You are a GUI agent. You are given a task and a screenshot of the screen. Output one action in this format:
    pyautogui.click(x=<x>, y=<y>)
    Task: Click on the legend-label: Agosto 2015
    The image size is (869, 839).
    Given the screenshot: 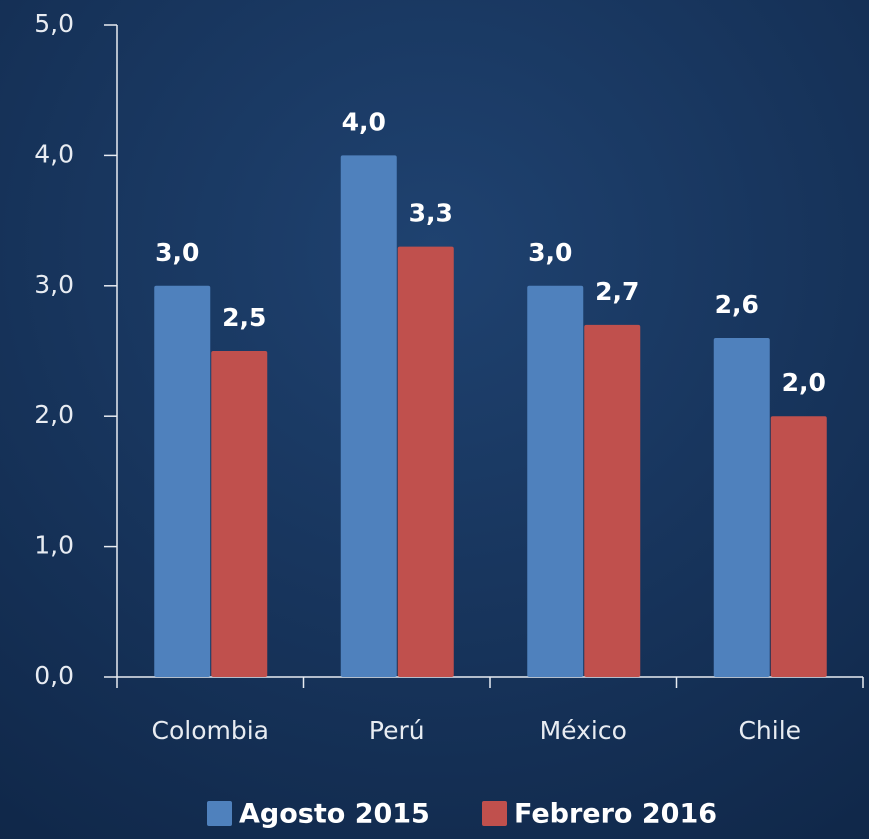 What is the action you would take?
    pyautogui.click(x=334, y=814)
    